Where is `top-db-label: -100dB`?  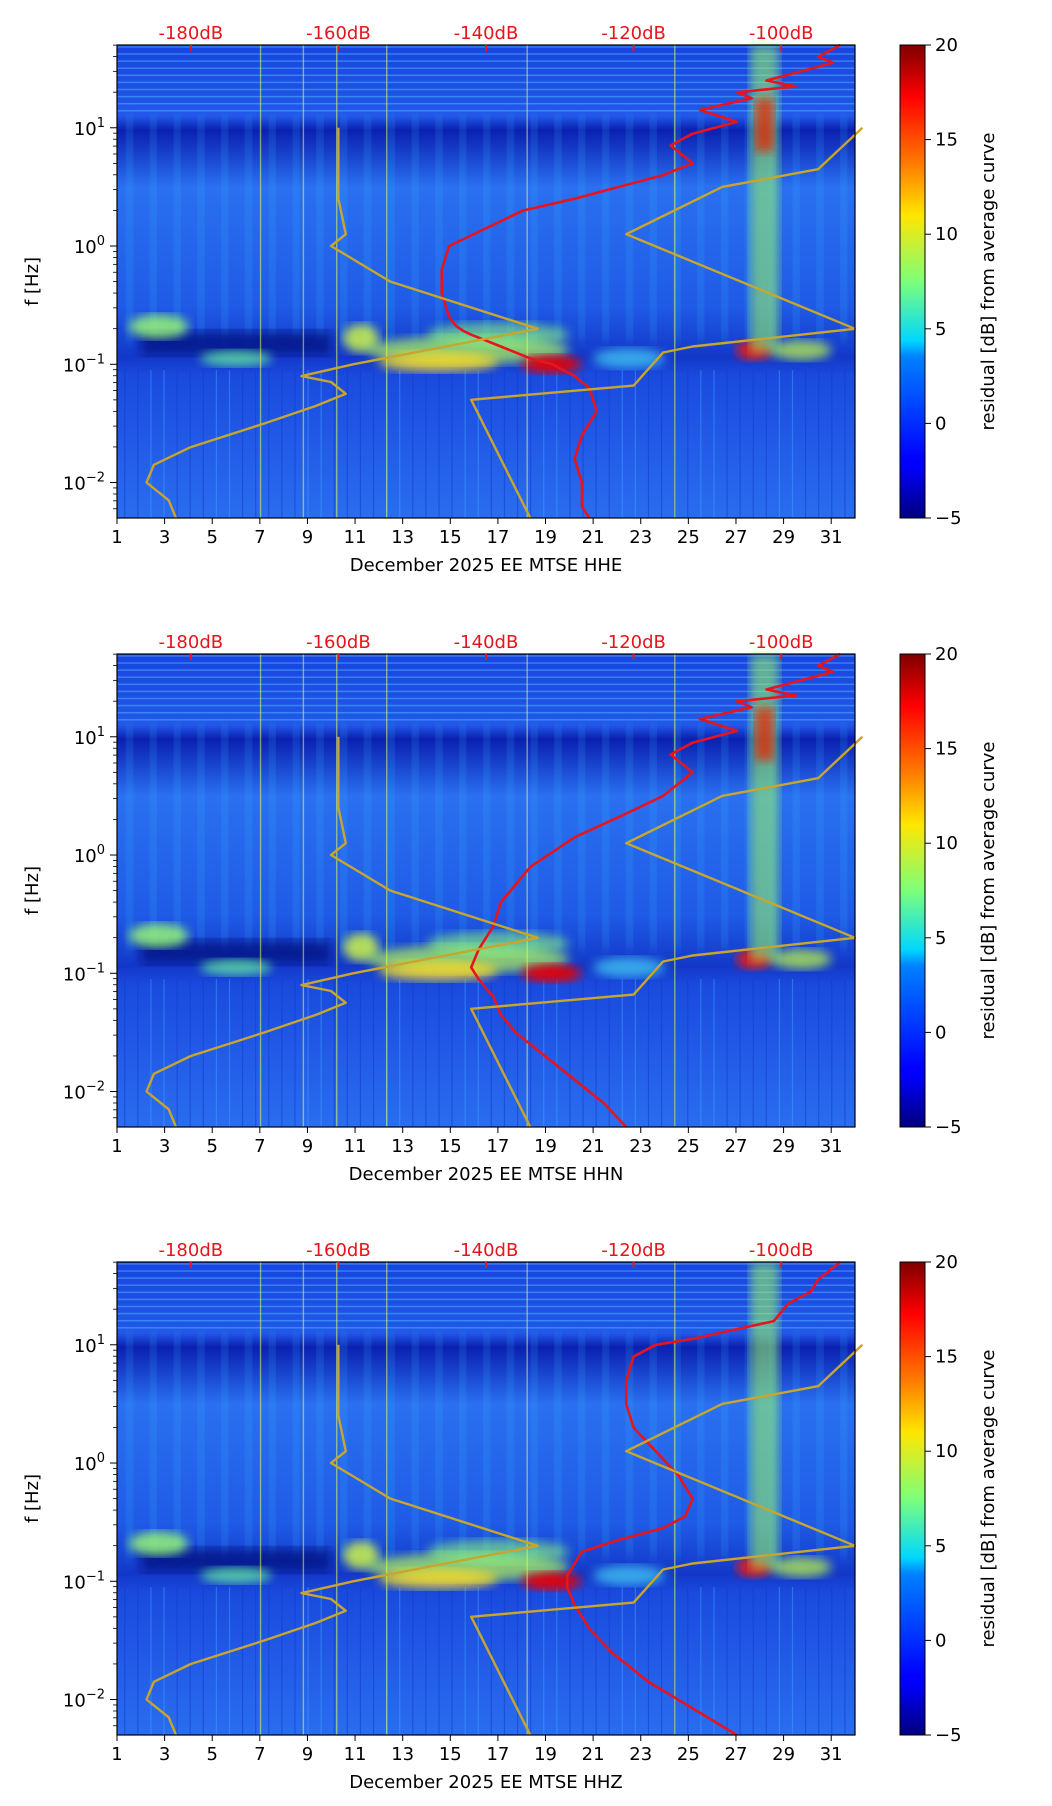 top-db-label: -100dB is located at coordinates (781, 642).